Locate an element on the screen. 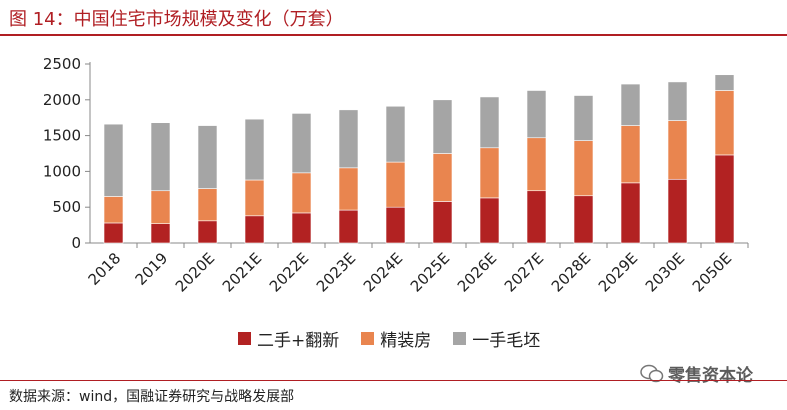 The image size is (787, 410). y-tick-label: 1000 is located at coordinates (62, 171).